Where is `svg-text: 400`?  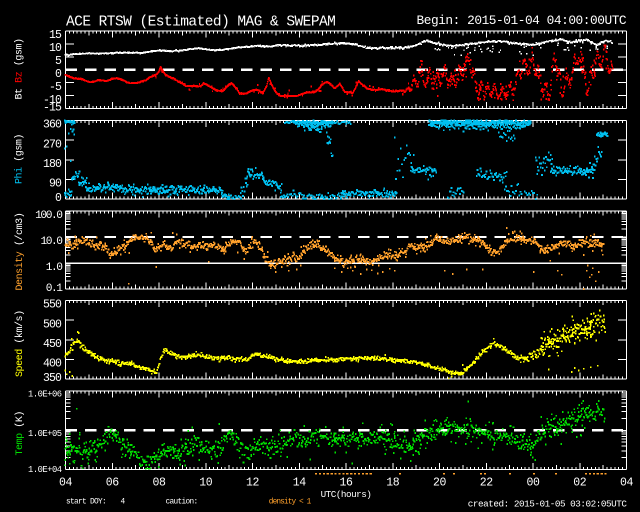
svg-text: 400 is located at coordinates (52, 364).